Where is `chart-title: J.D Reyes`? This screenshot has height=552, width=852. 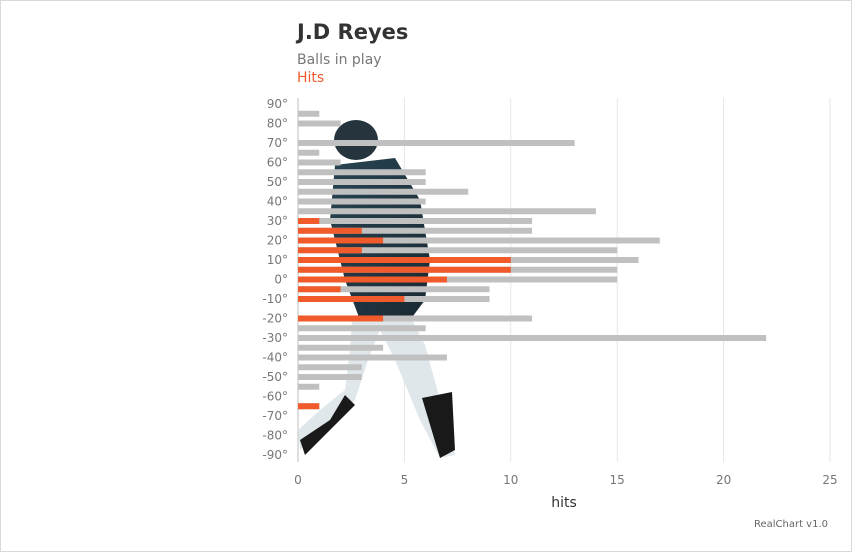
chart-title: J.D Reyes is located at coordinates (353, 32).